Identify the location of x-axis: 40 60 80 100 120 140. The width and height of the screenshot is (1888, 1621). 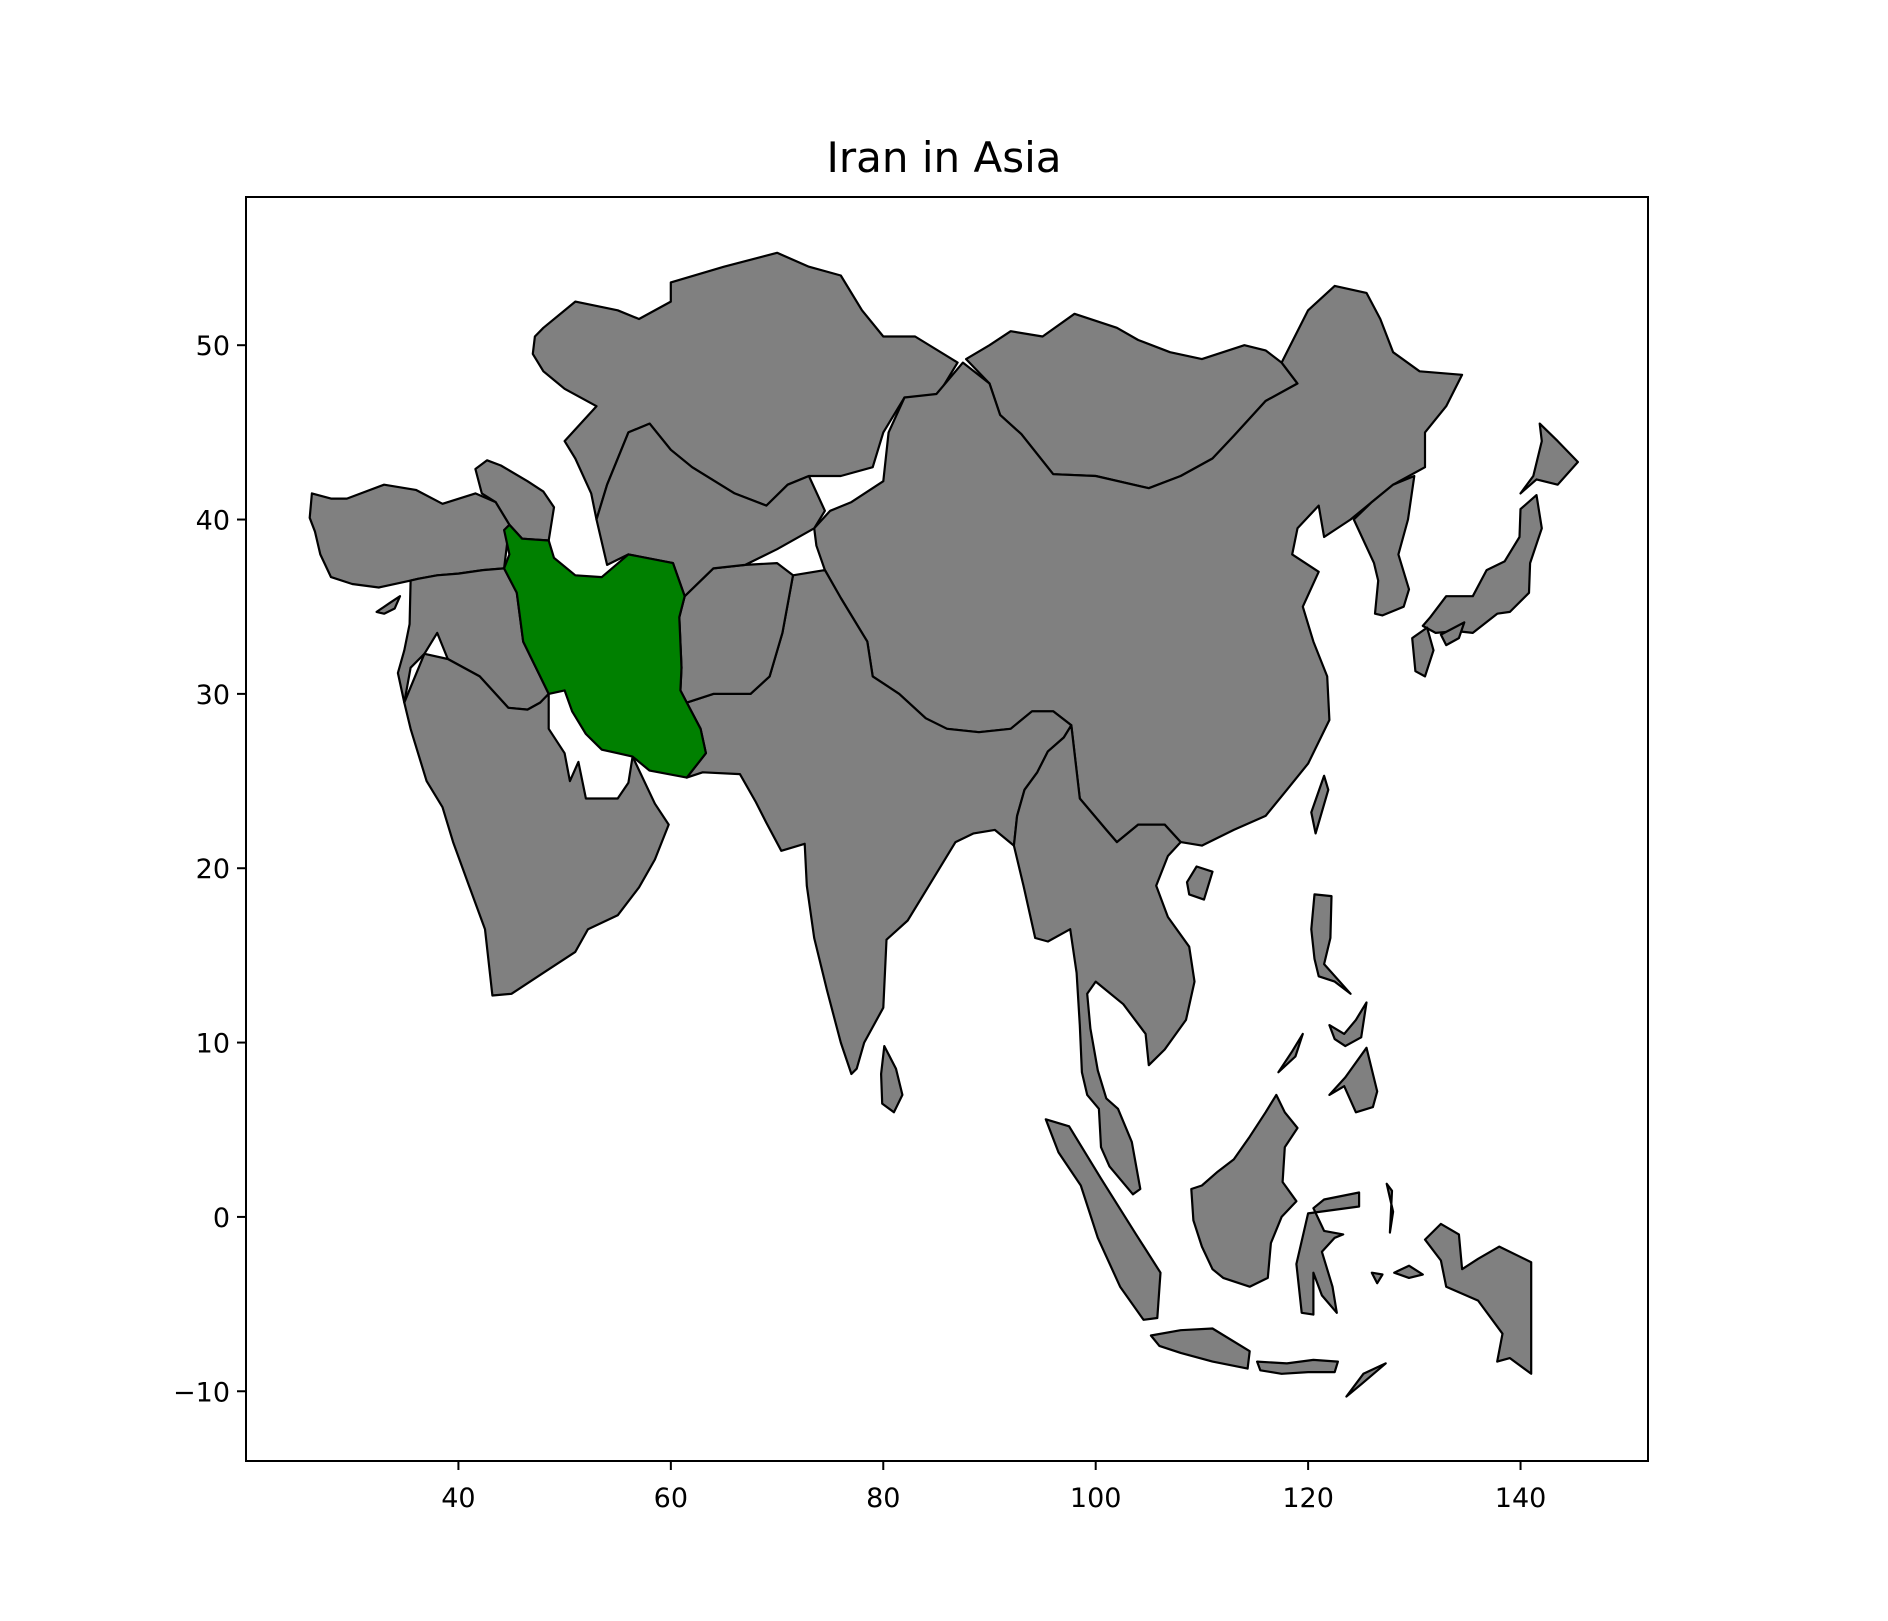
(993, 1487).